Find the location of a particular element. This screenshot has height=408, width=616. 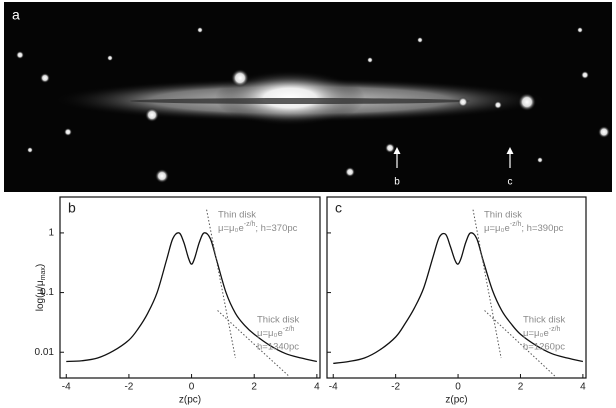

y-label-text: log(μ/μ is located at coordinates (40, 295).